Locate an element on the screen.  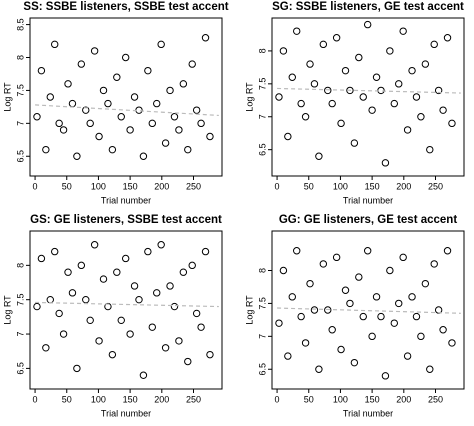
x-tick-label: 150 is located at coordinates (130, 399).